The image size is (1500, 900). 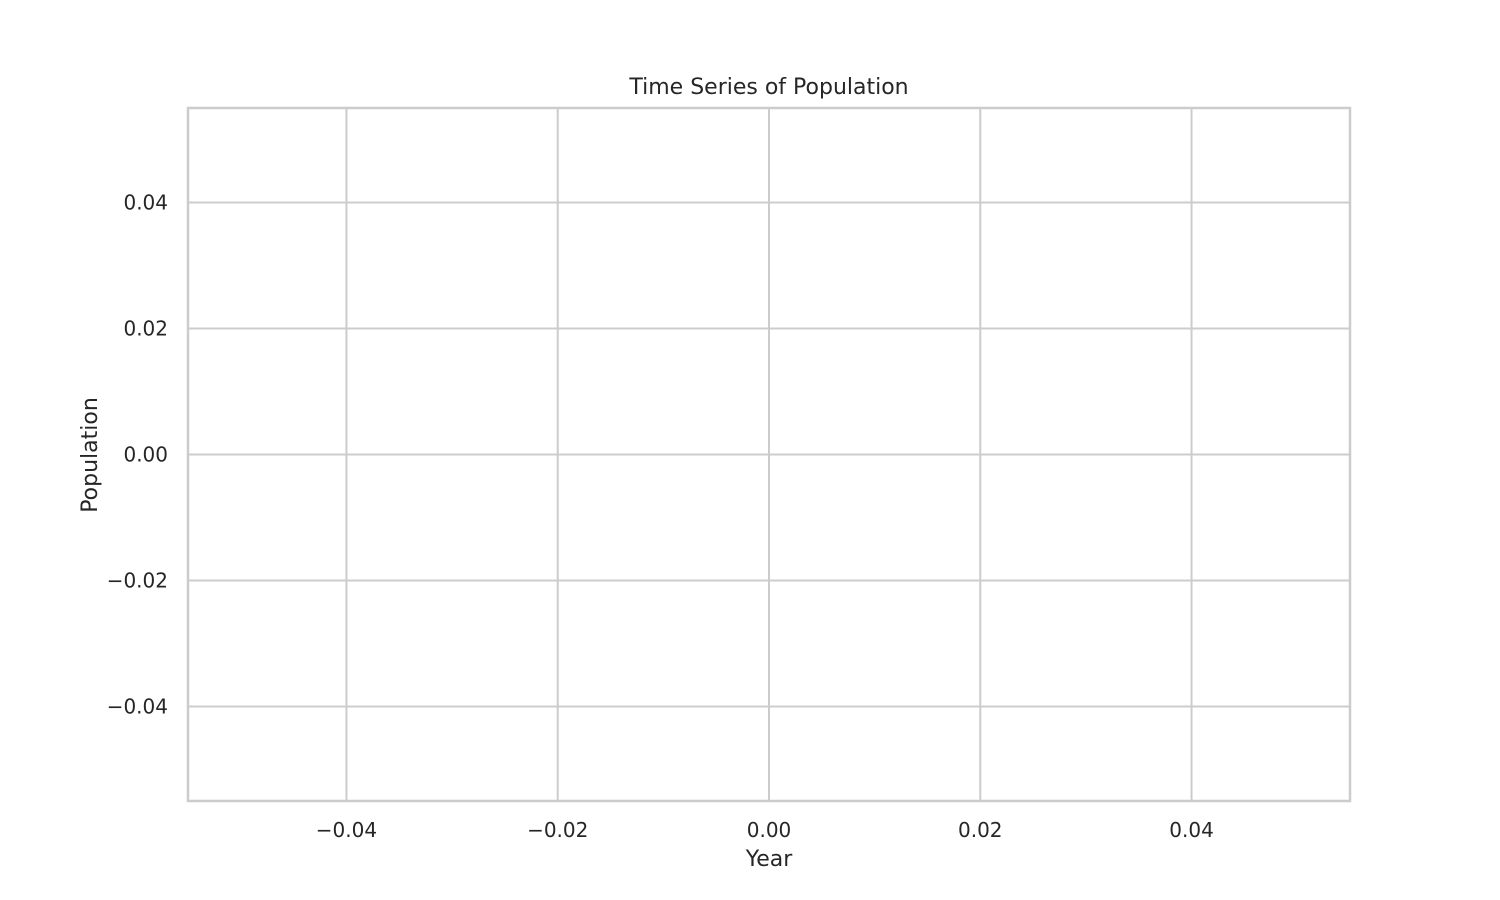 I want to click on x-tick-labels: −0.04 −0.02 0.00 0.02 0.04, so click(x=765, y=830).